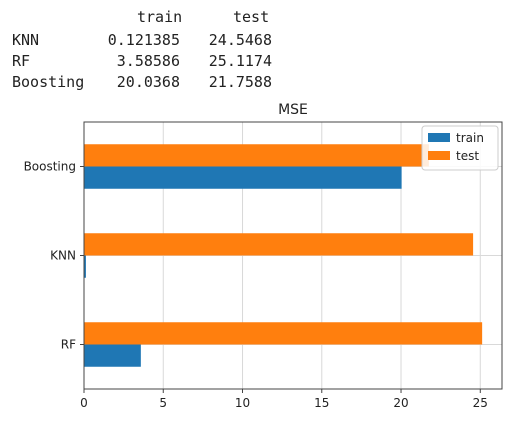 Image resolution: width=522 pixels, height=426 pixels. What do you see at coordinates (240, 40) in the screenshot?
I see `cell-knn-test: 24.5468` at bounding box center [240, 40].